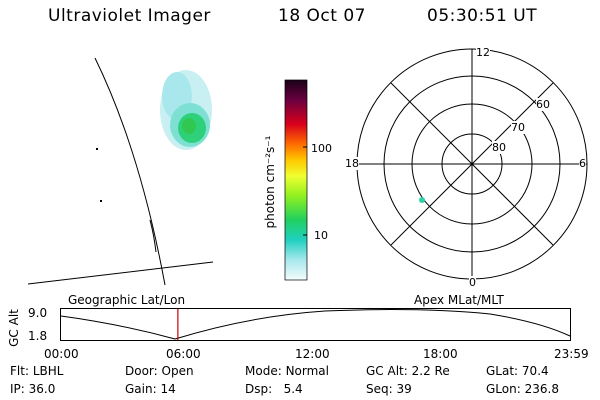  What do you see at coordinates (159, 371) in the screenshot?
I see `info-door: Door: Open` at bounding box center [159, 371].